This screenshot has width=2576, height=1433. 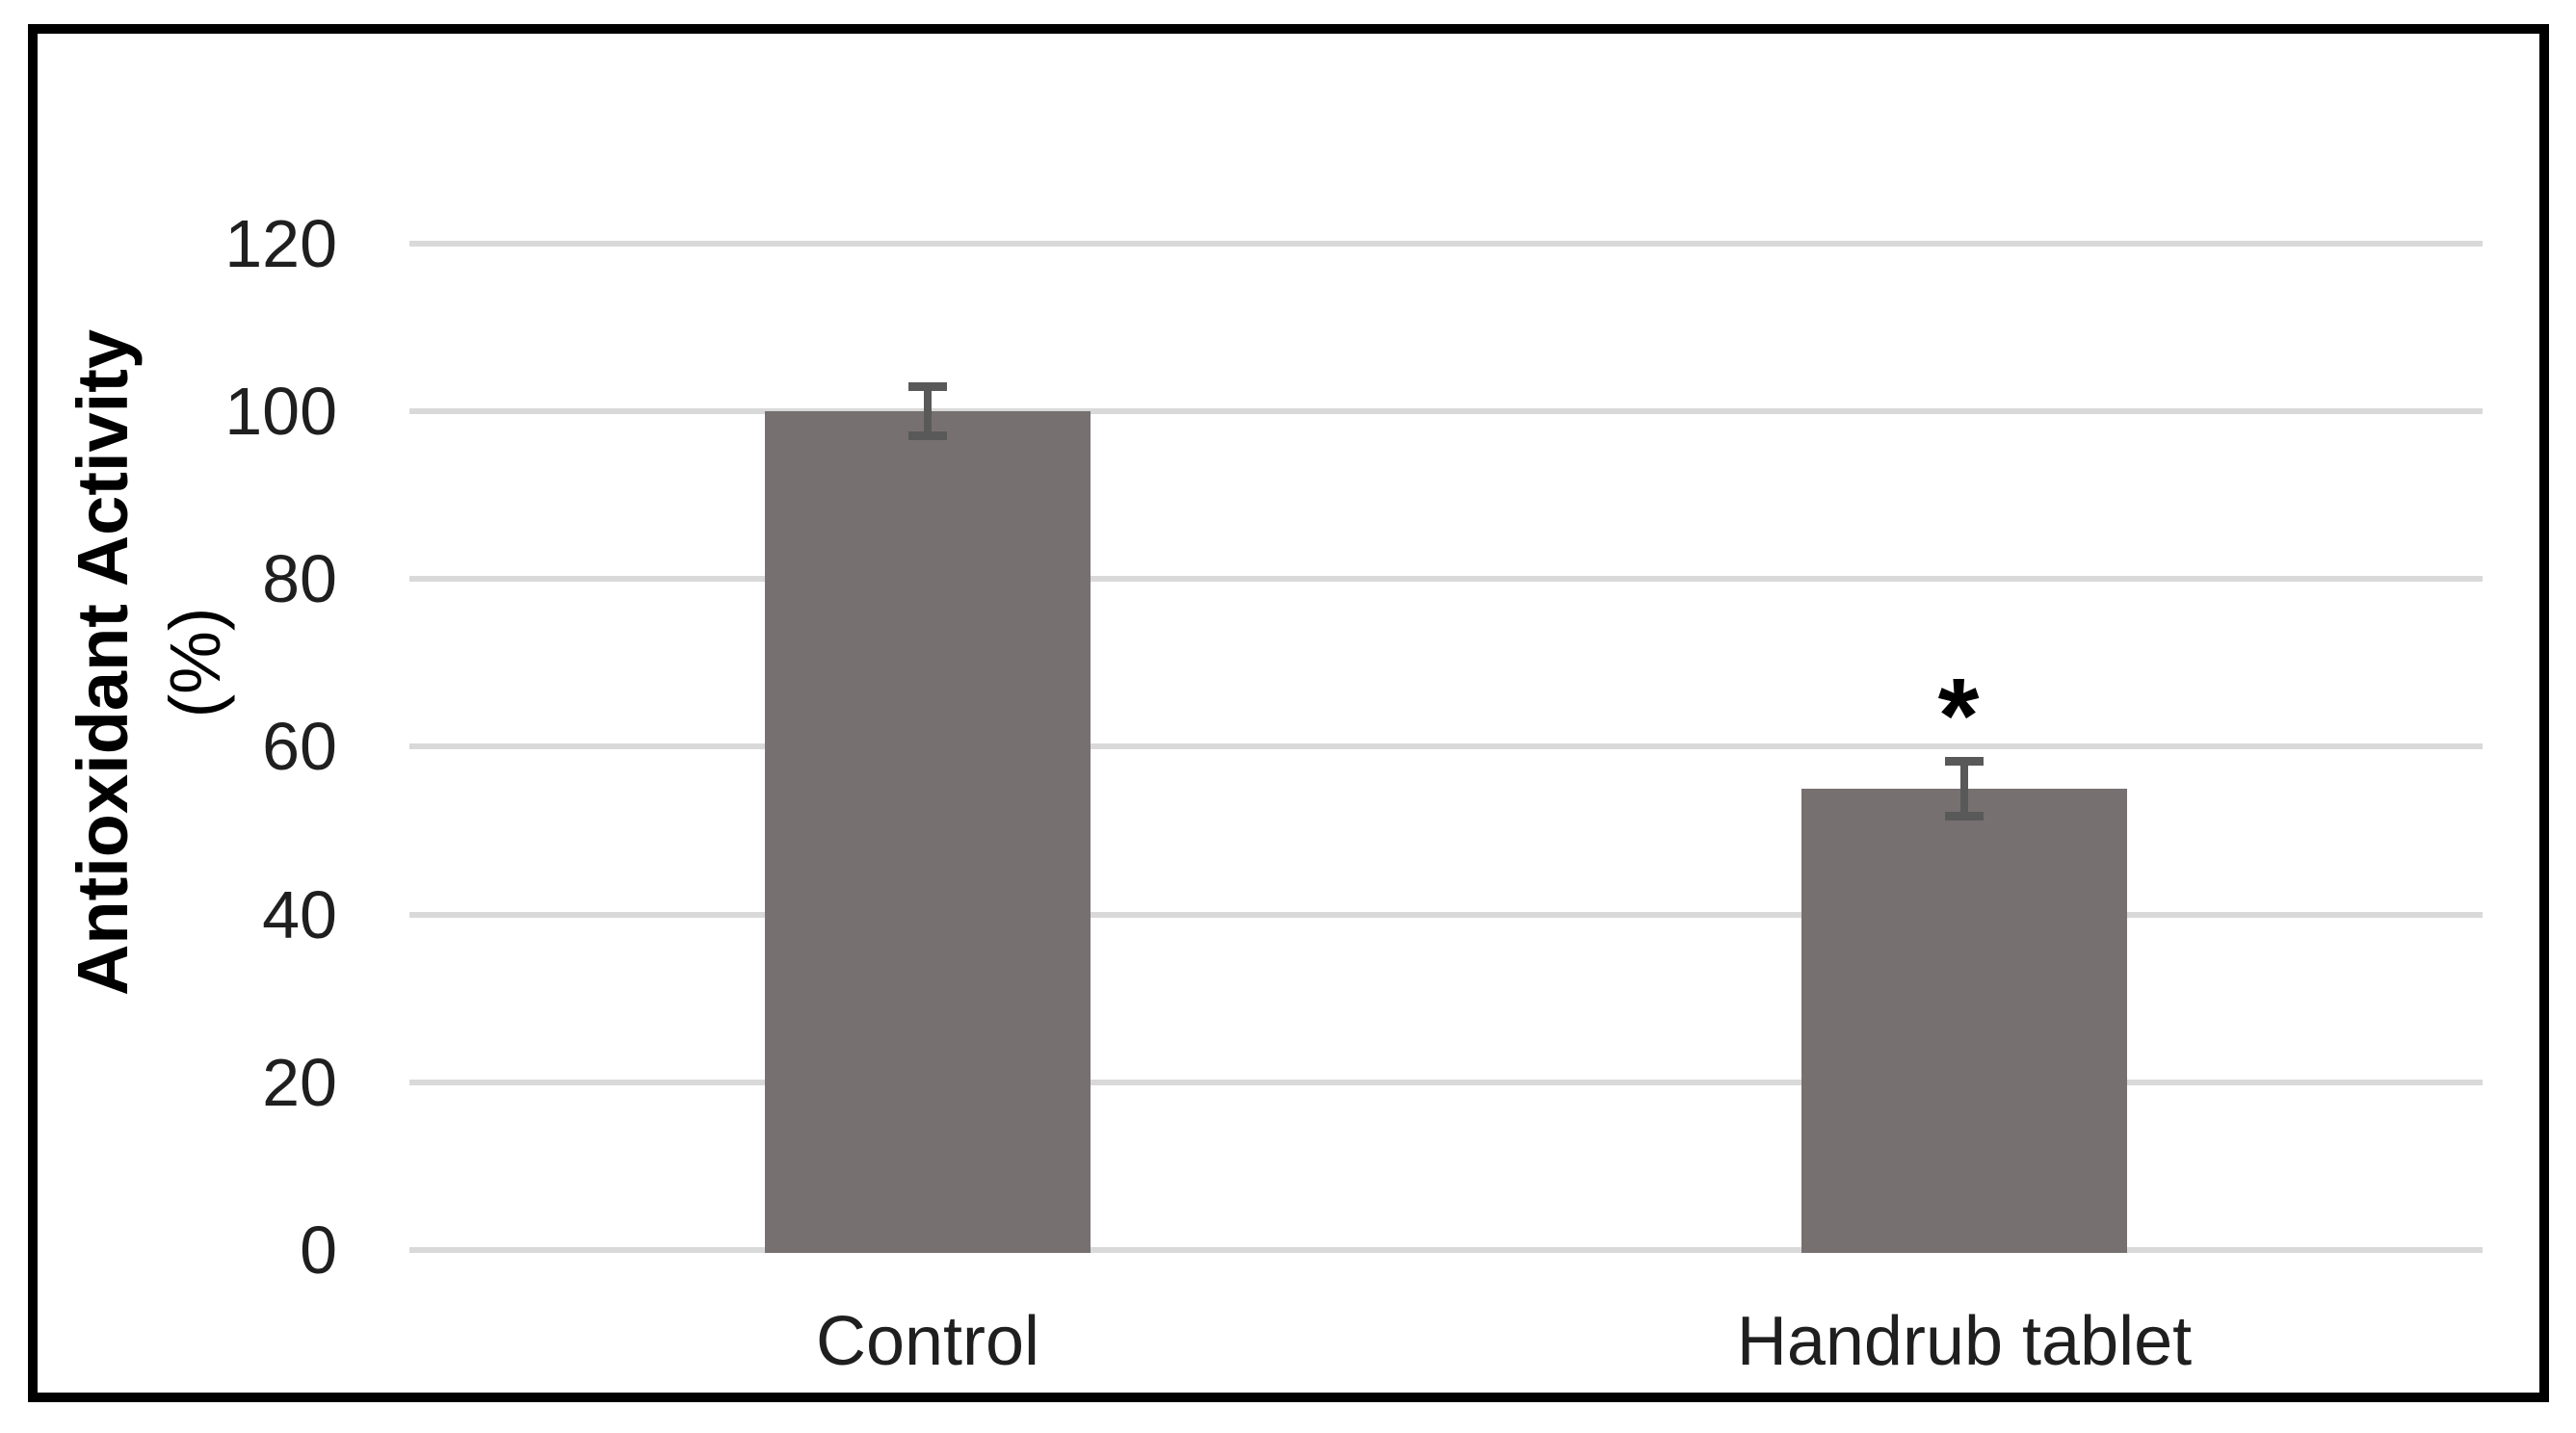 I want to click on y-tick-label-20: 20, so click(x=299, y=1082).